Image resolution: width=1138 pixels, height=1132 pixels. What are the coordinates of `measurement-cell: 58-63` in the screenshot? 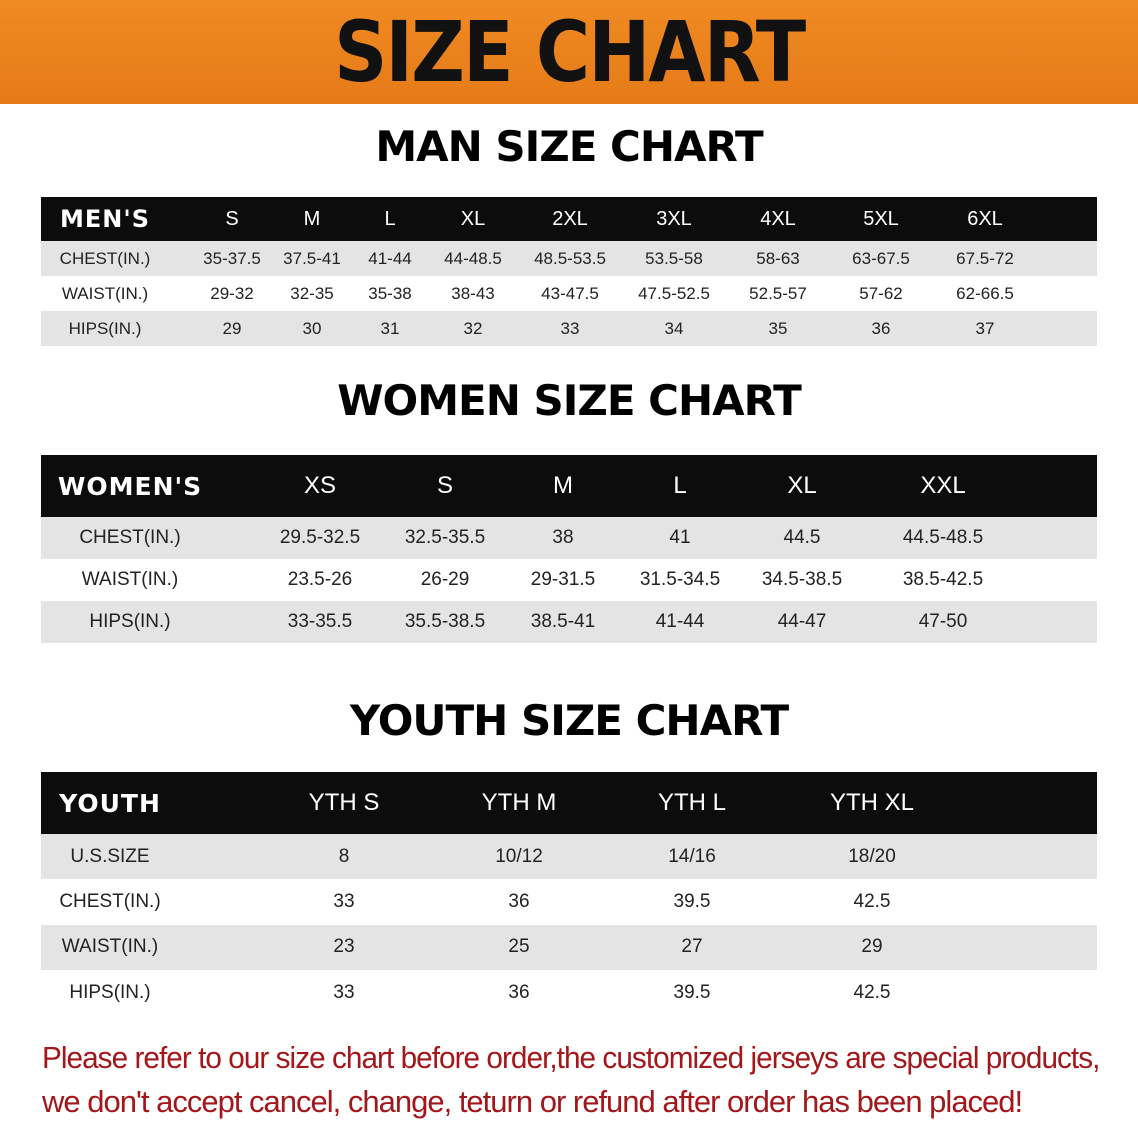 It's located at (778, 258).